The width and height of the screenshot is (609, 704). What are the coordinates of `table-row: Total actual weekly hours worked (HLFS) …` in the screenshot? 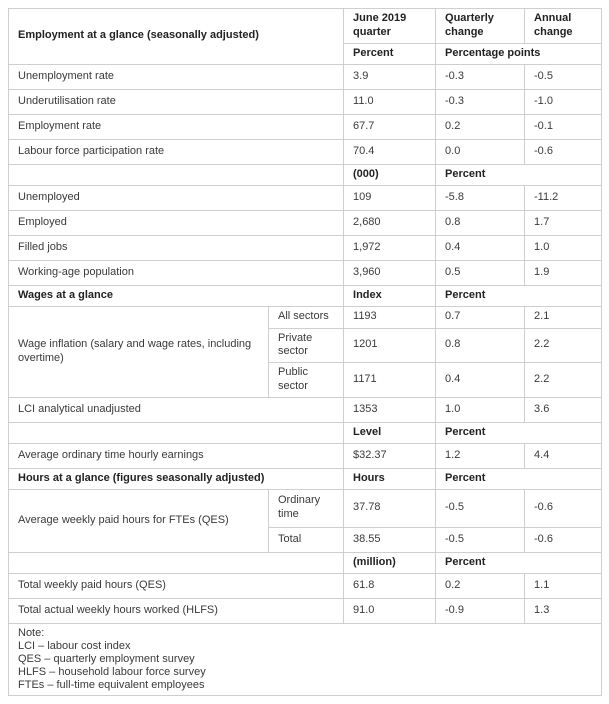 It's located at (305, 610).